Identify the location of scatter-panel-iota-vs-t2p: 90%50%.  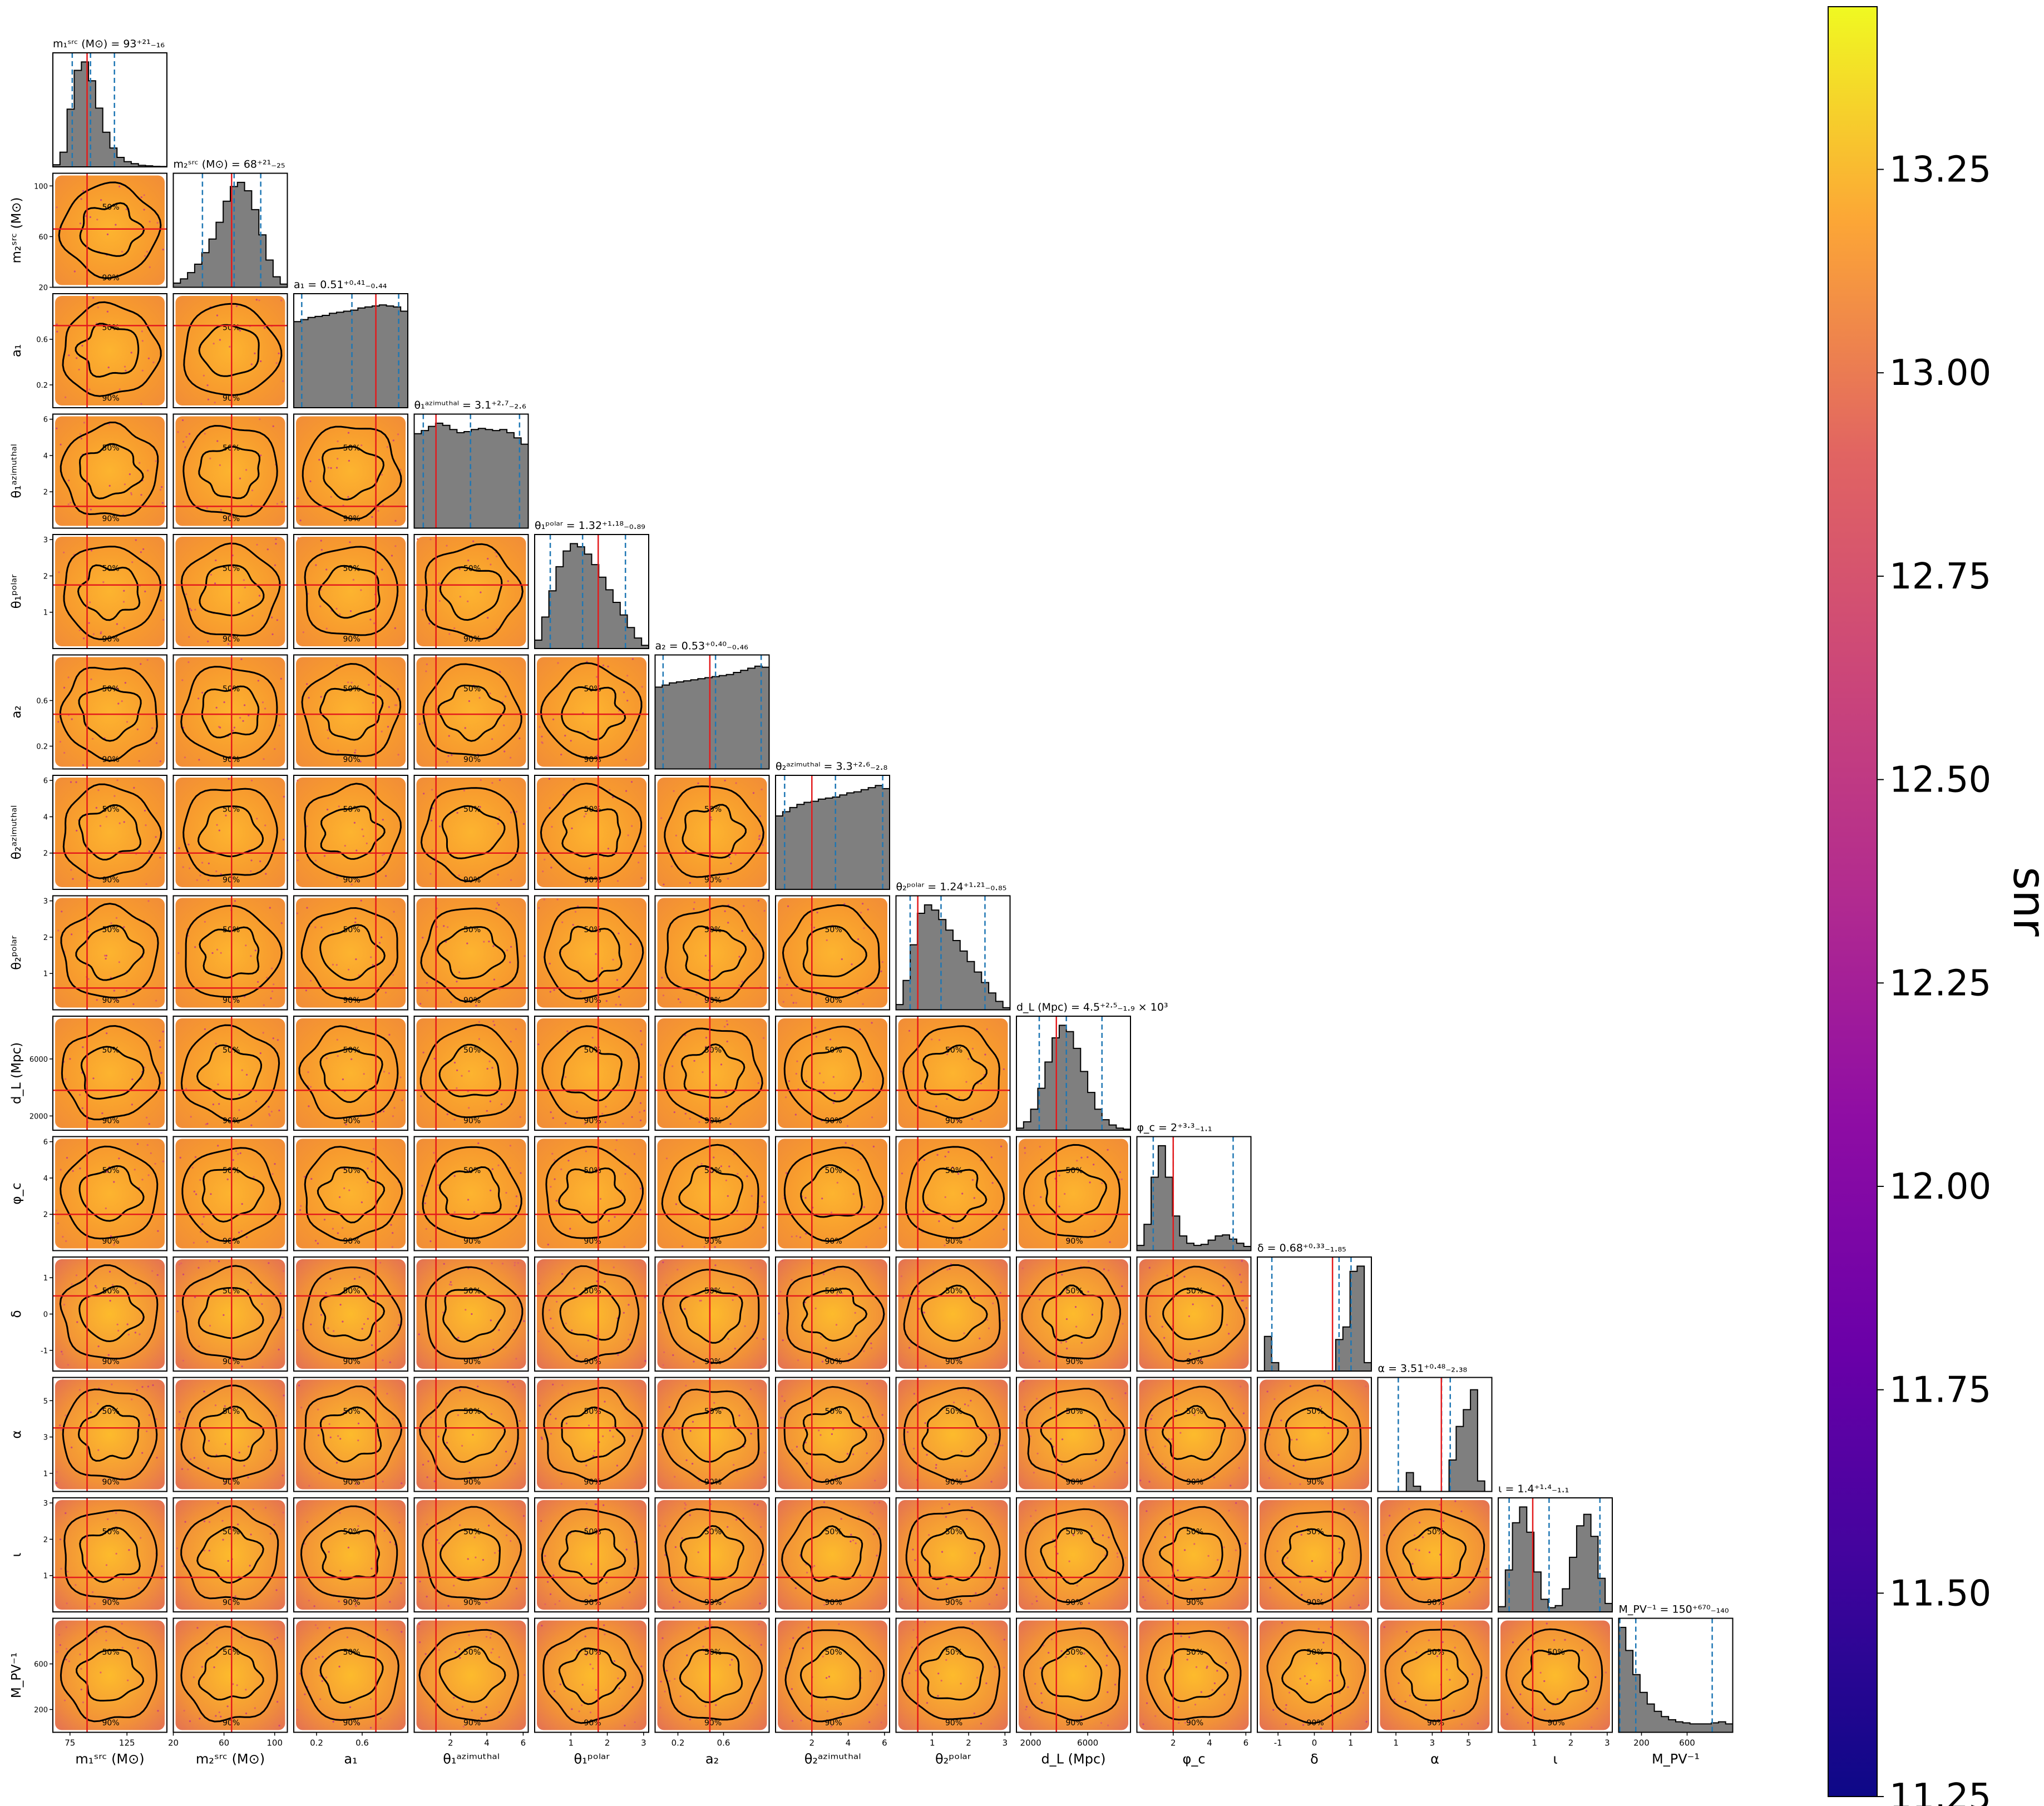
(953, 1555).